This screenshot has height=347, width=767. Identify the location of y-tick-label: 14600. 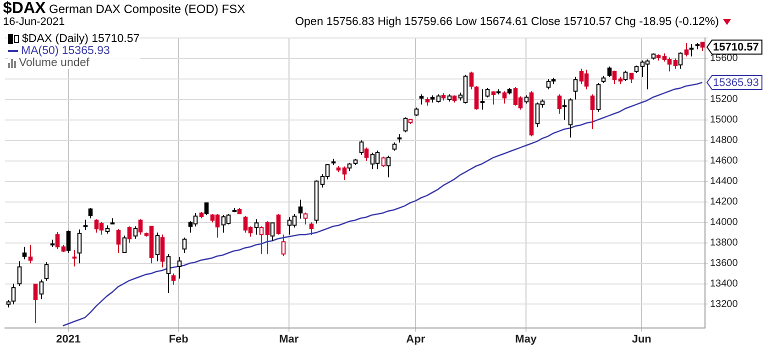
(724, 161).